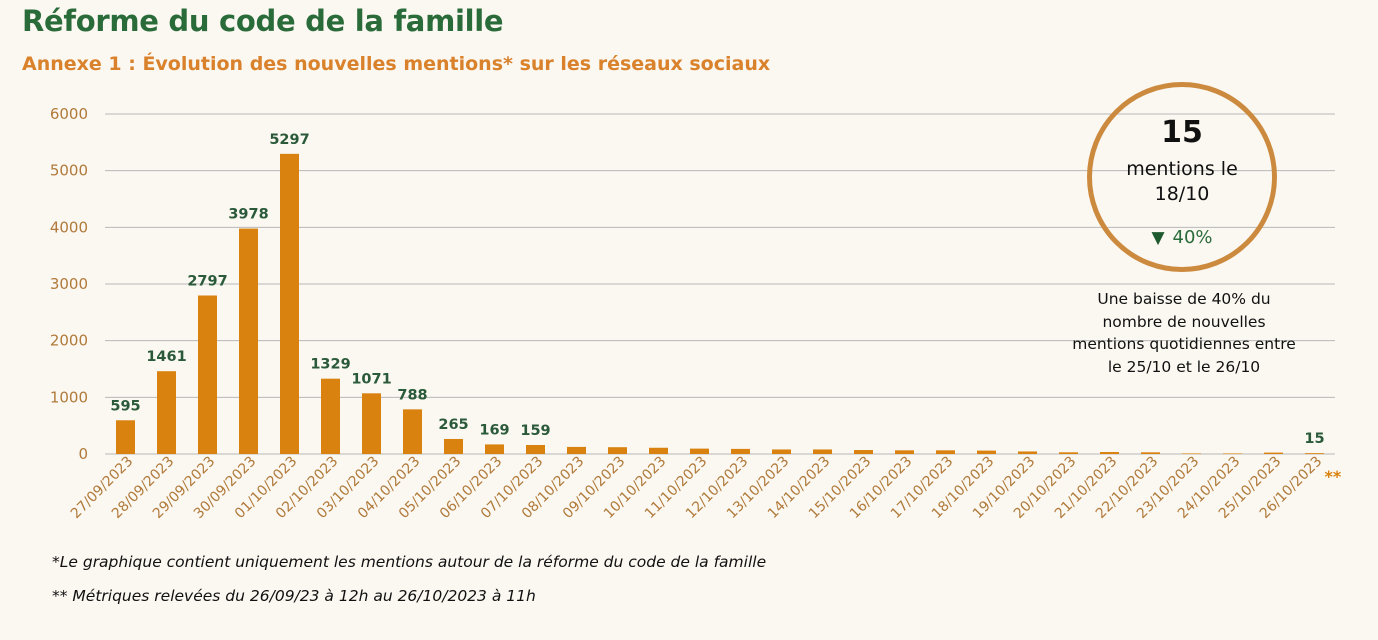 This screenshot has width=1378, height=640. What do you see at coordinates (330, 365) in the screenshot?
I see `data-label: 1329` at bounding box center [330, 365].